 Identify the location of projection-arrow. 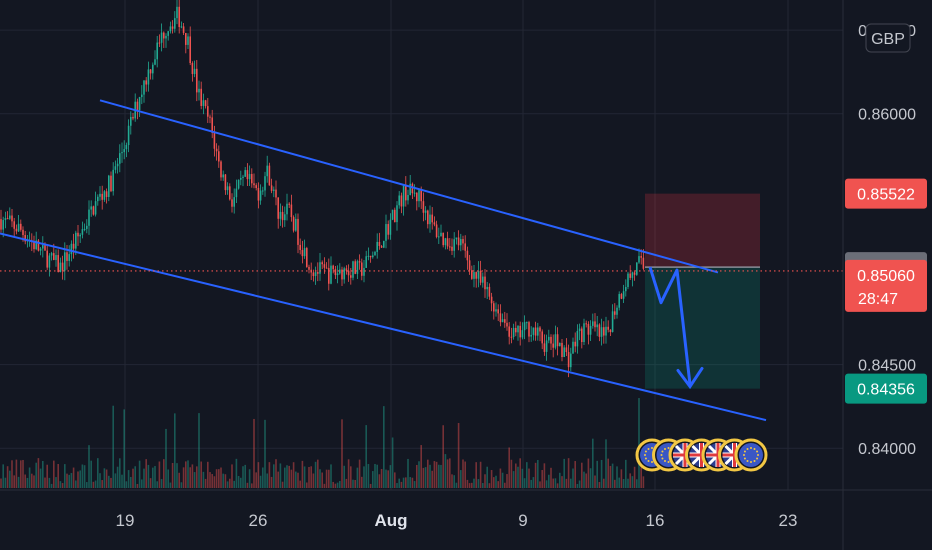
(676, 328).